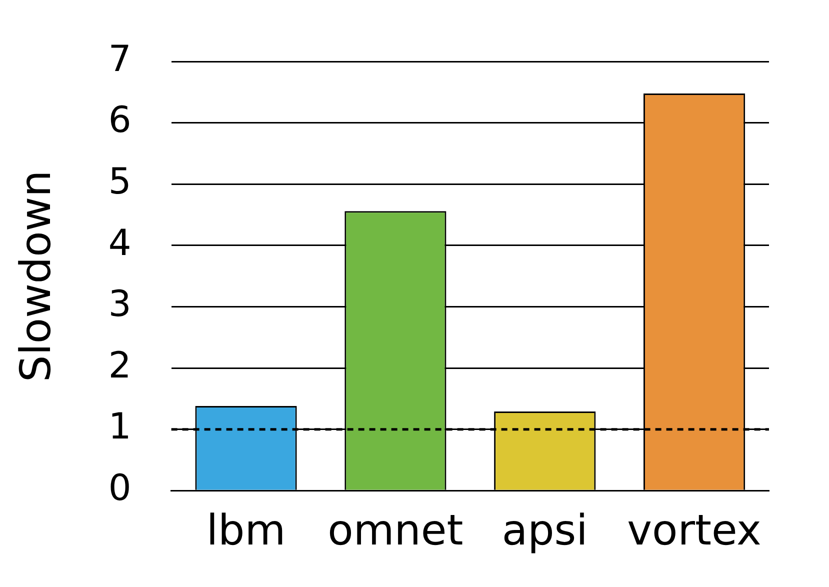  Describe the element at coordinates (120, 243) in the screenshot. I see `y-tick-label: 4` at that location.